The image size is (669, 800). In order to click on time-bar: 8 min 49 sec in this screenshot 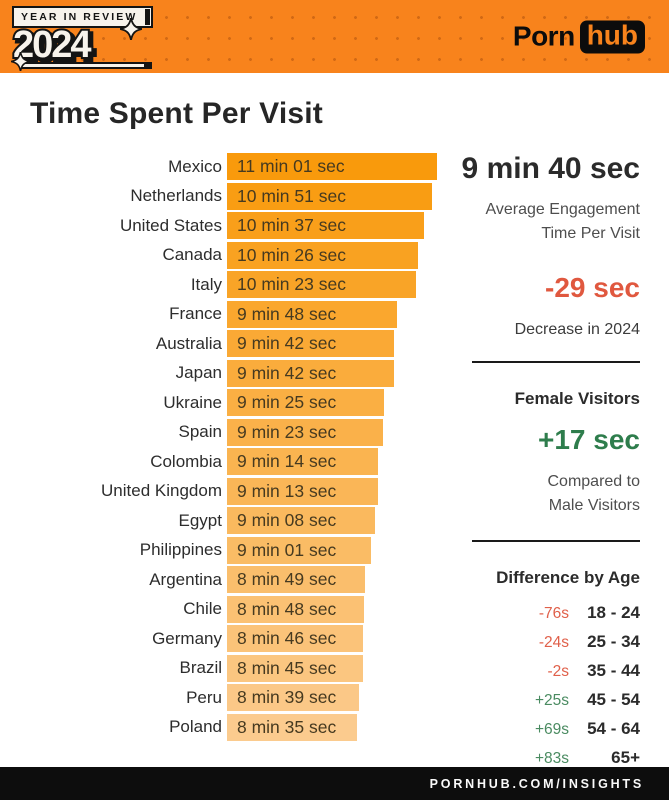, I will do `click(296, 580)`.